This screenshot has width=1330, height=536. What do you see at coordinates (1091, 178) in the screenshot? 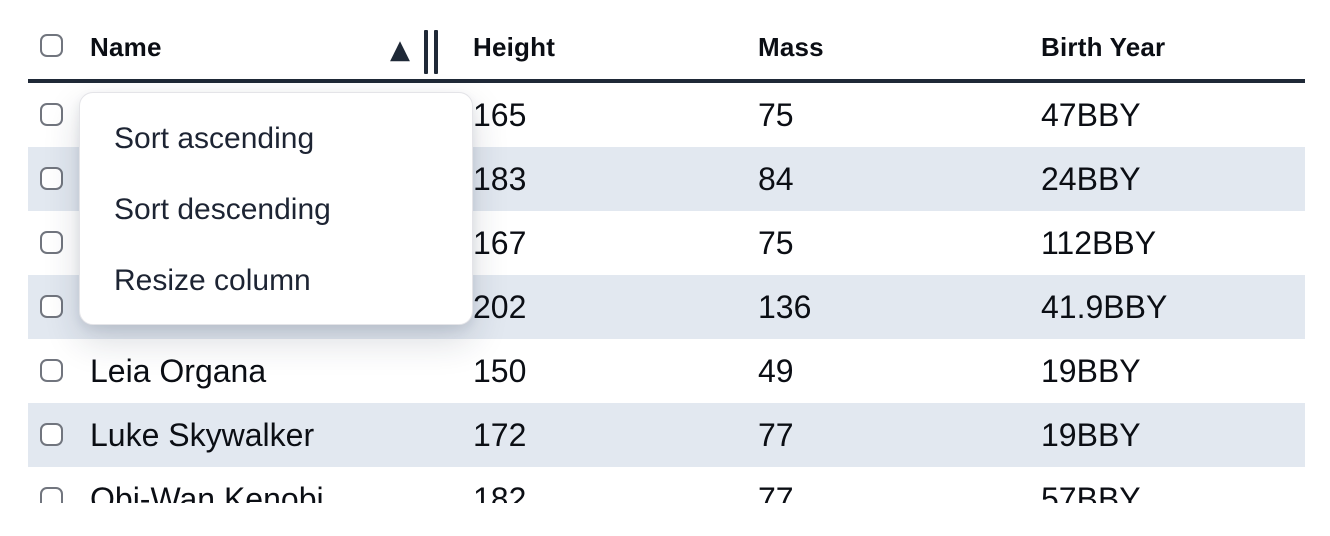
I see `cell-birth-year: 24BBY` at bounding box center [1091, 178].